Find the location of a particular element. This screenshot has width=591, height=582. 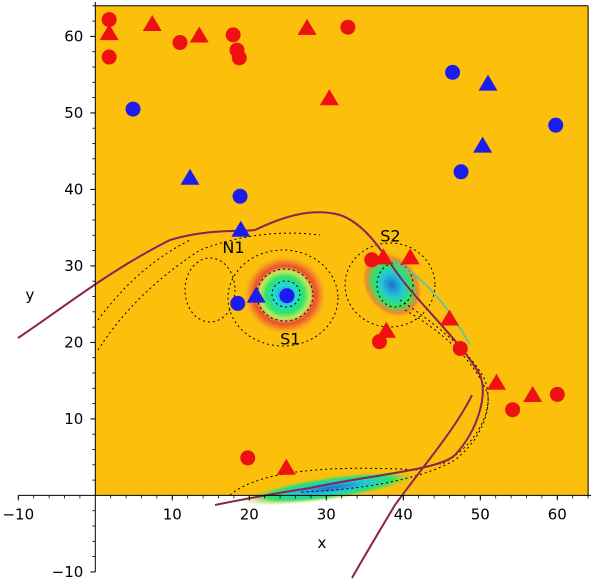

separatrix-cyan is located at coordinates (432, 303).